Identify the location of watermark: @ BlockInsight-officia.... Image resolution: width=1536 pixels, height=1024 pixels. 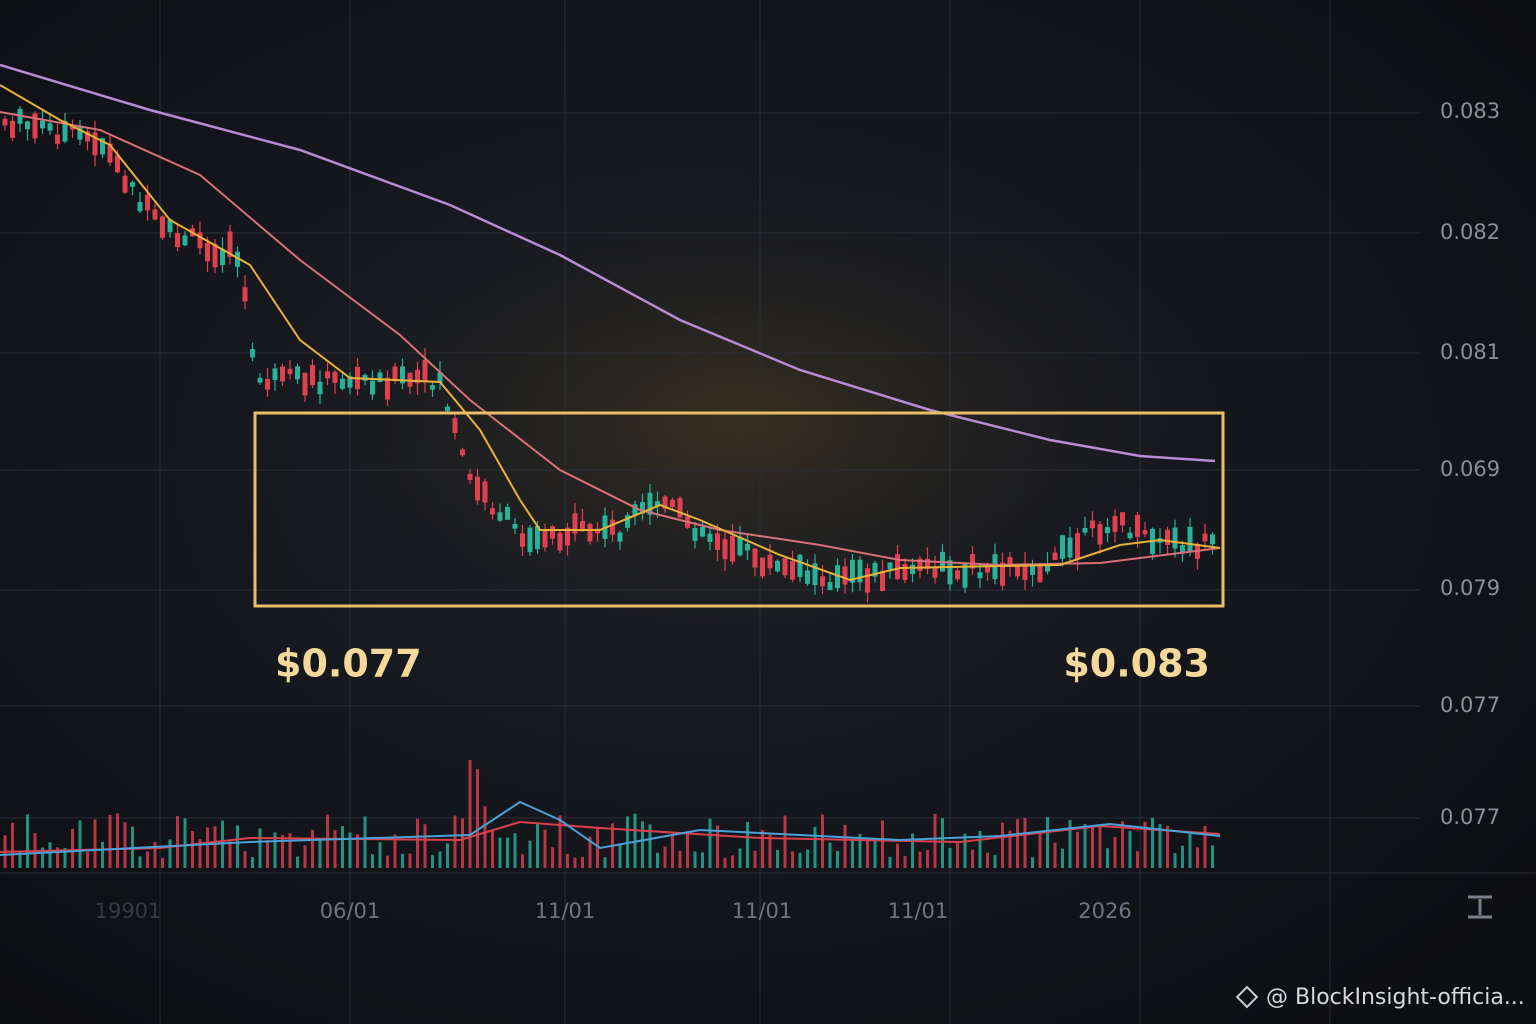
(1395, 997).